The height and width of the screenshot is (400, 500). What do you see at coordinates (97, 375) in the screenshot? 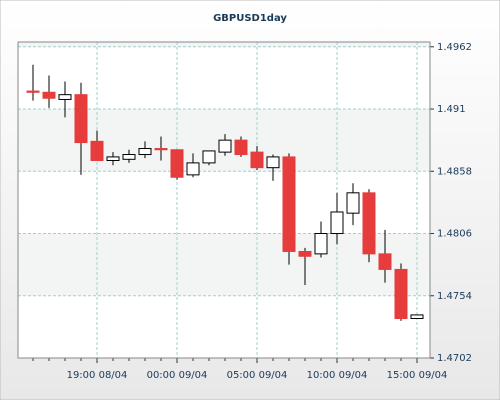
I see `x-tick-label: 19:00 08/04` at bounding box center [97, 375].